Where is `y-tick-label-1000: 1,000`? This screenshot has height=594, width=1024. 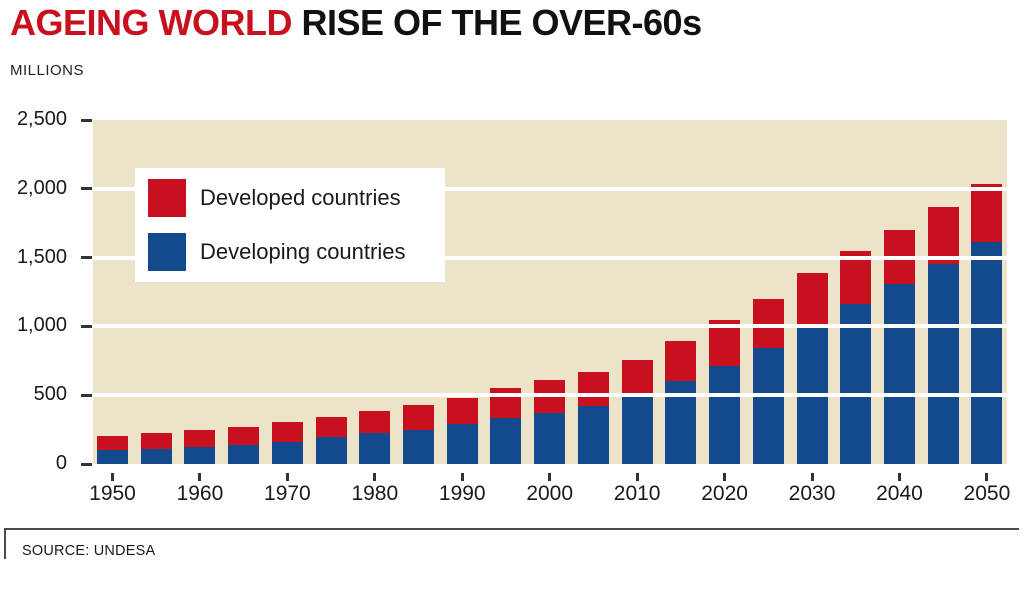
y-tick-label-1000: 1,000 is located at coordinates (41, 325).